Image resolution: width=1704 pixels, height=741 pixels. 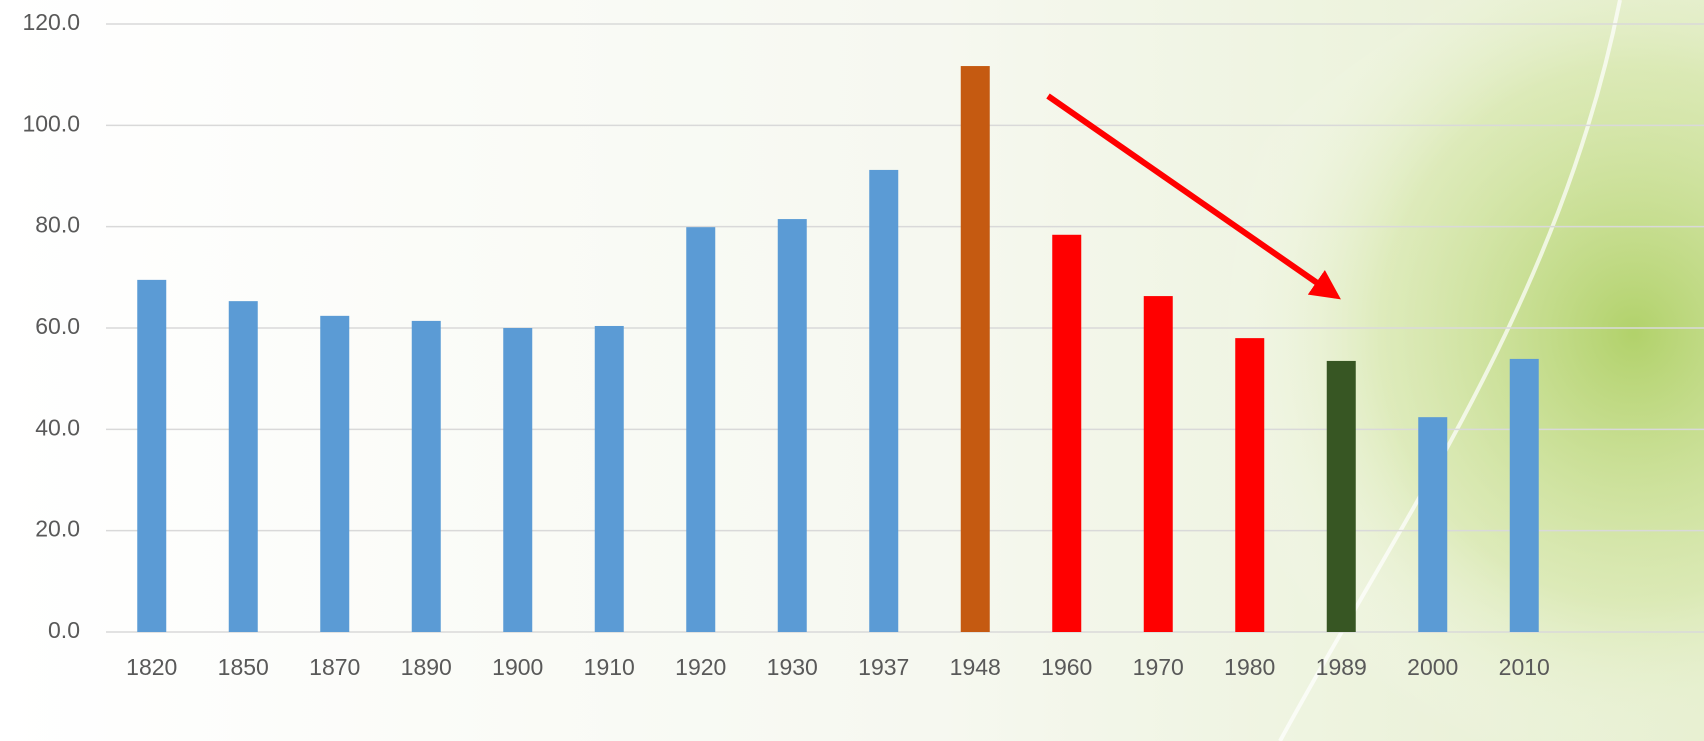 What do you see at coordinates (57, 529) in the screenshot?
I see `y-tick-label: 20.0` at bounding box center [57, 529].